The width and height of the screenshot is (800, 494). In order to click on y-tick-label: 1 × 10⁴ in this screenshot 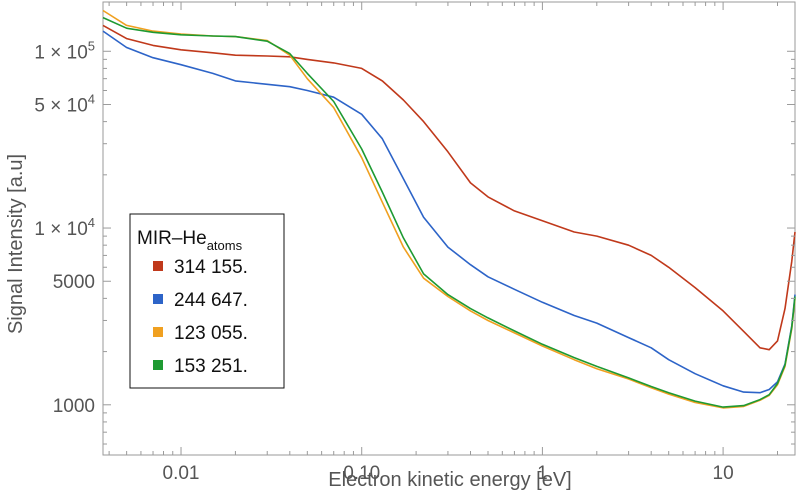, I will do `click(64, 227)`.